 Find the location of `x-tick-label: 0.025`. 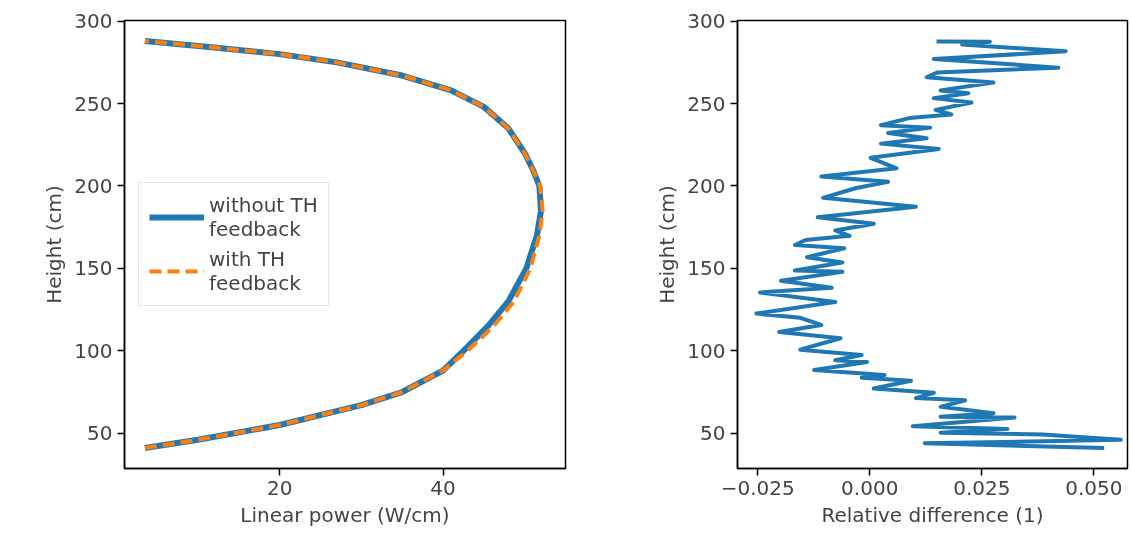

x-tick-label: 0.025 is located at coordinates (982, 487).